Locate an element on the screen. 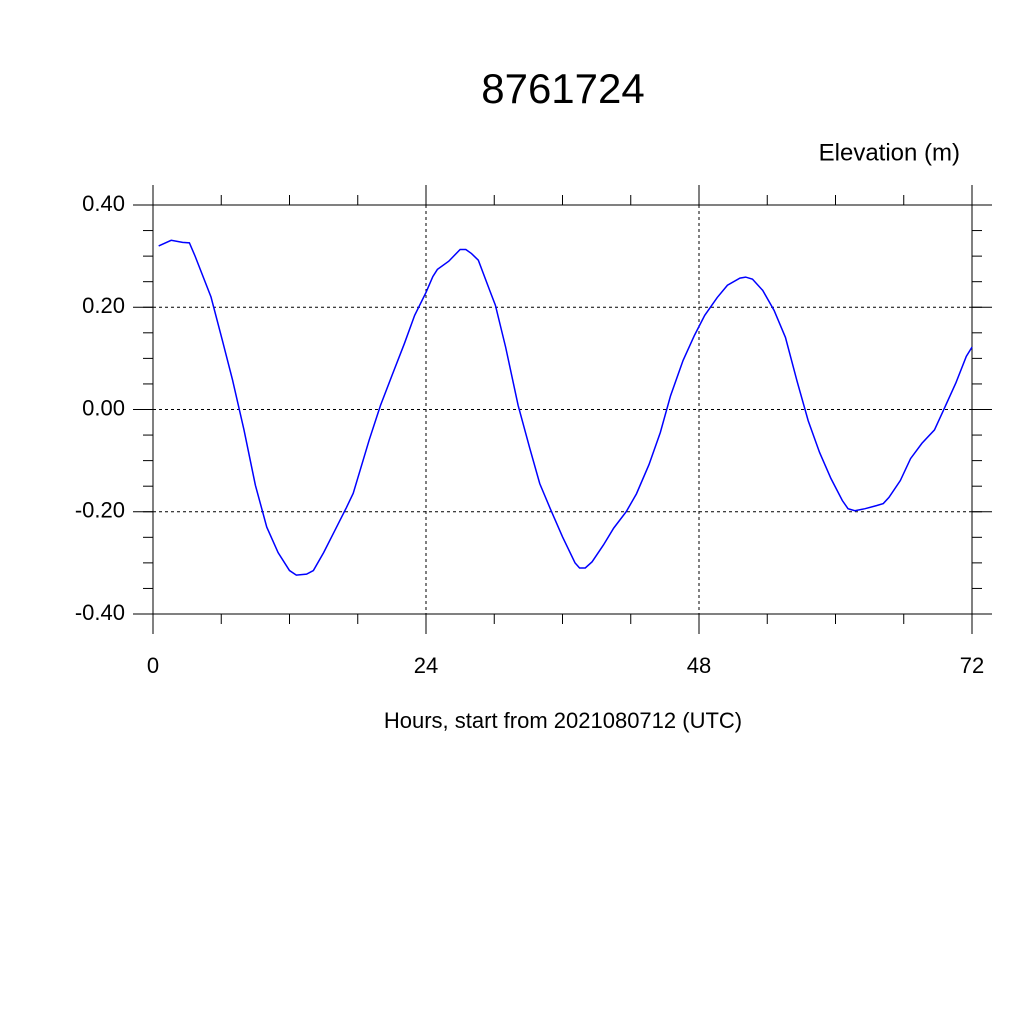  x-tick-label: 48 is located at coordinates (699, 665).